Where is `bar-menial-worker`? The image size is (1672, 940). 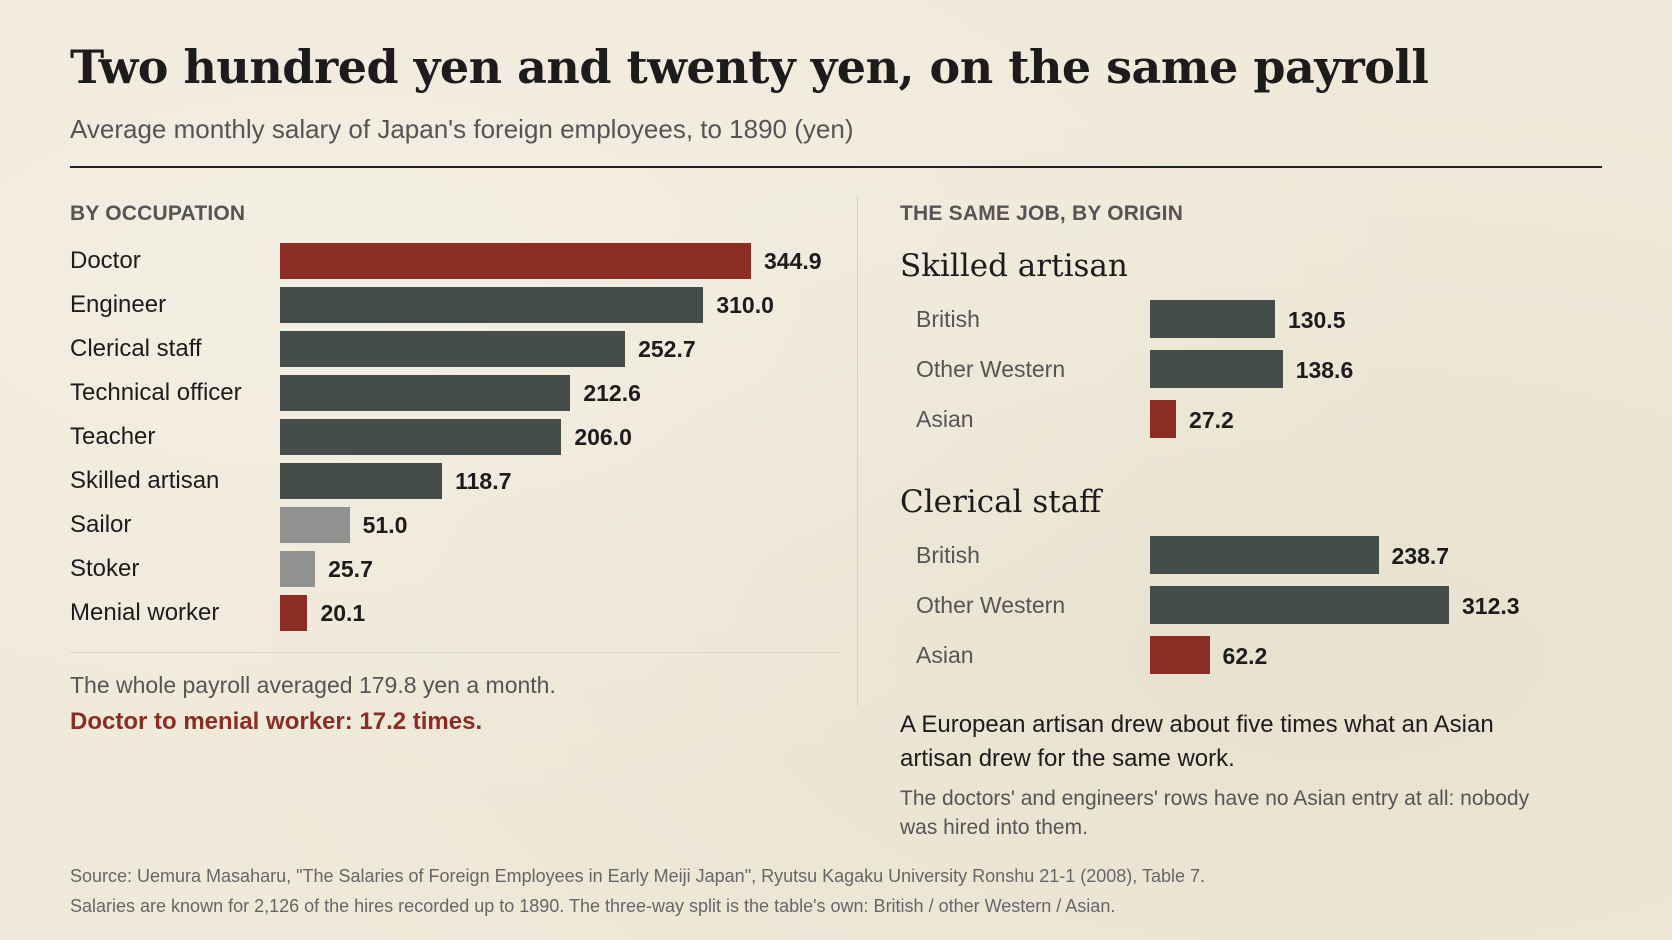
bar-menial-worker is located at coordinates (294, 613).